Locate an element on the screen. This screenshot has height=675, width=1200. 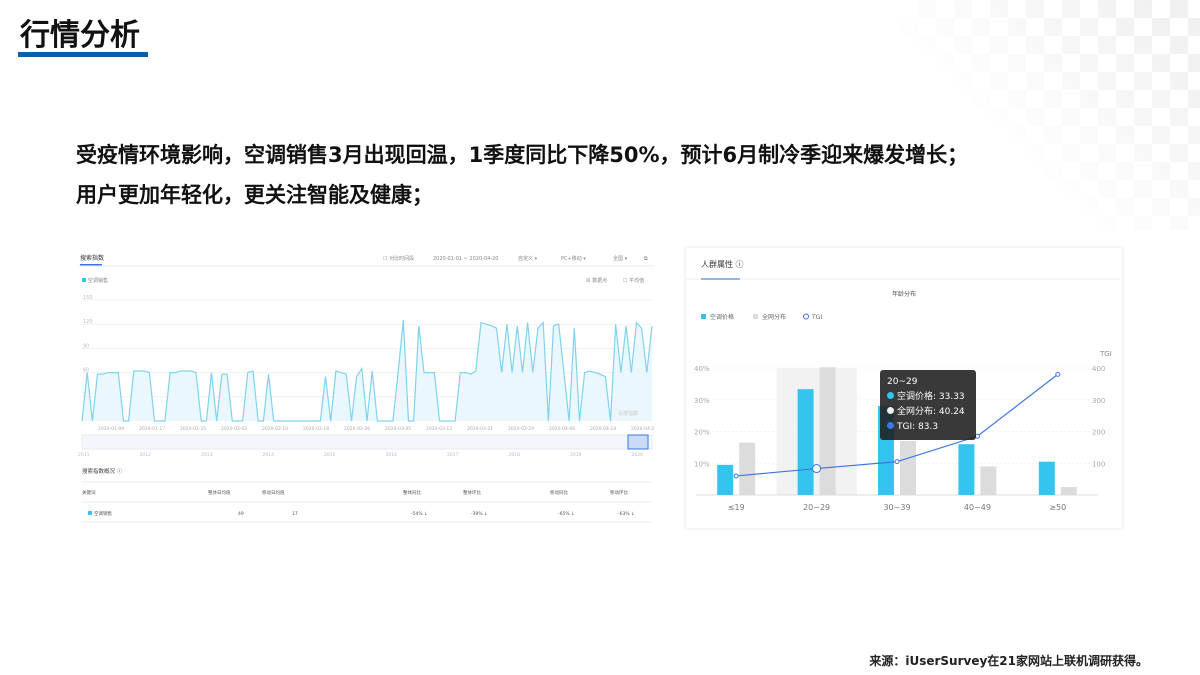
table-header: 移动同比 is located at coordinates (559, 492).